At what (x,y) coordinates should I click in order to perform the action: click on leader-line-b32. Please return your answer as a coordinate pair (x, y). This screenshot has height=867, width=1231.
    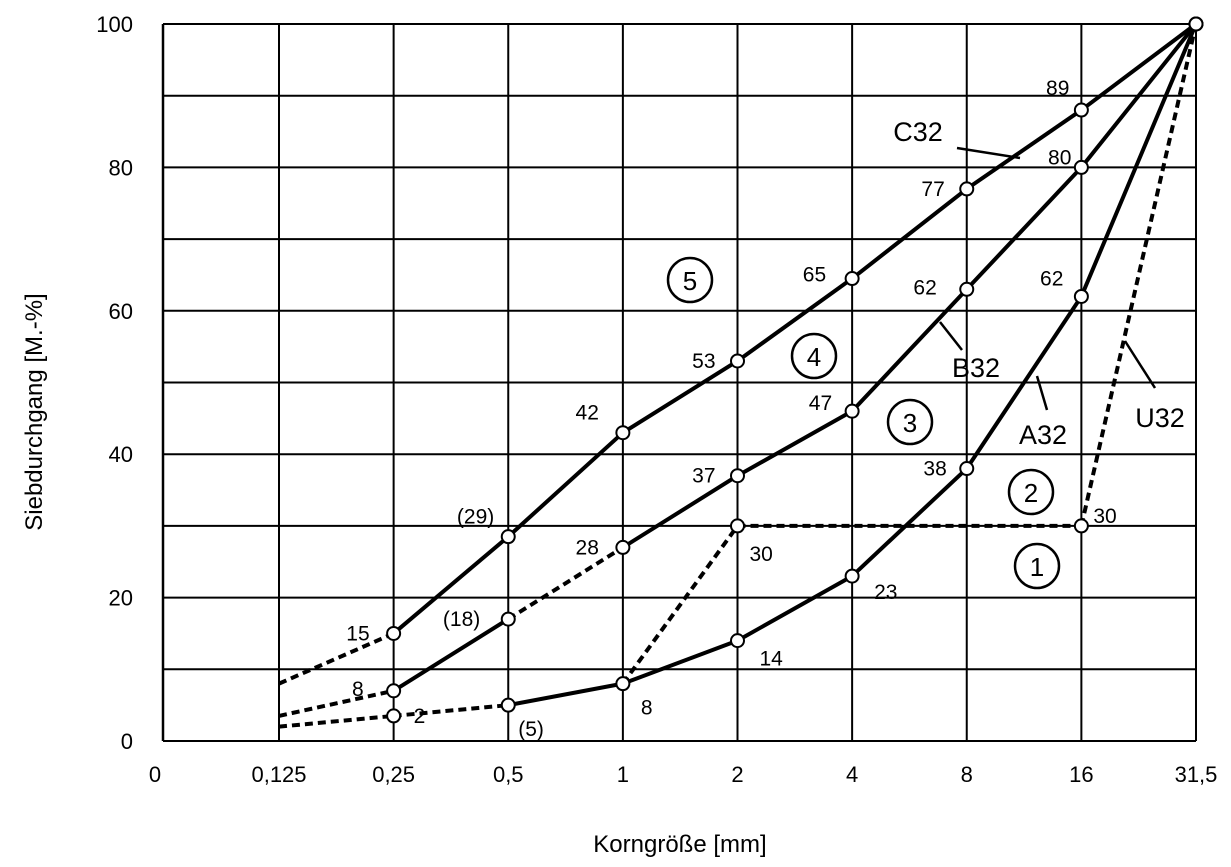
    Looking at the image, I should click on (951, 336).